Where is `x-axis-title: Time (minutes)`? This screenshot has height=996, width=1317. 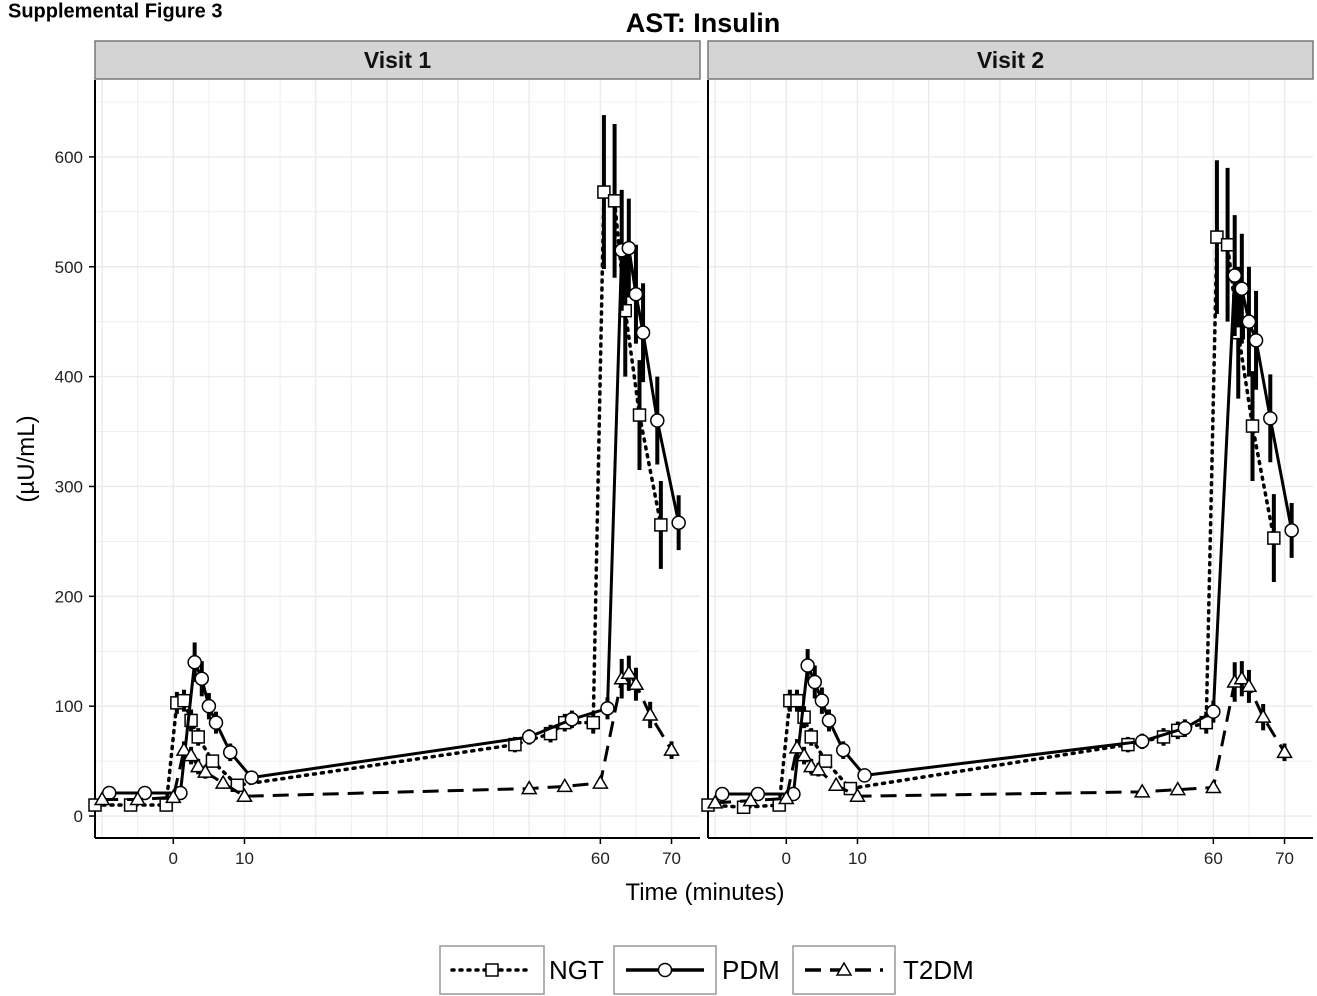
x-axis-title: Time (minutes) is located at coordinates (704, 892).